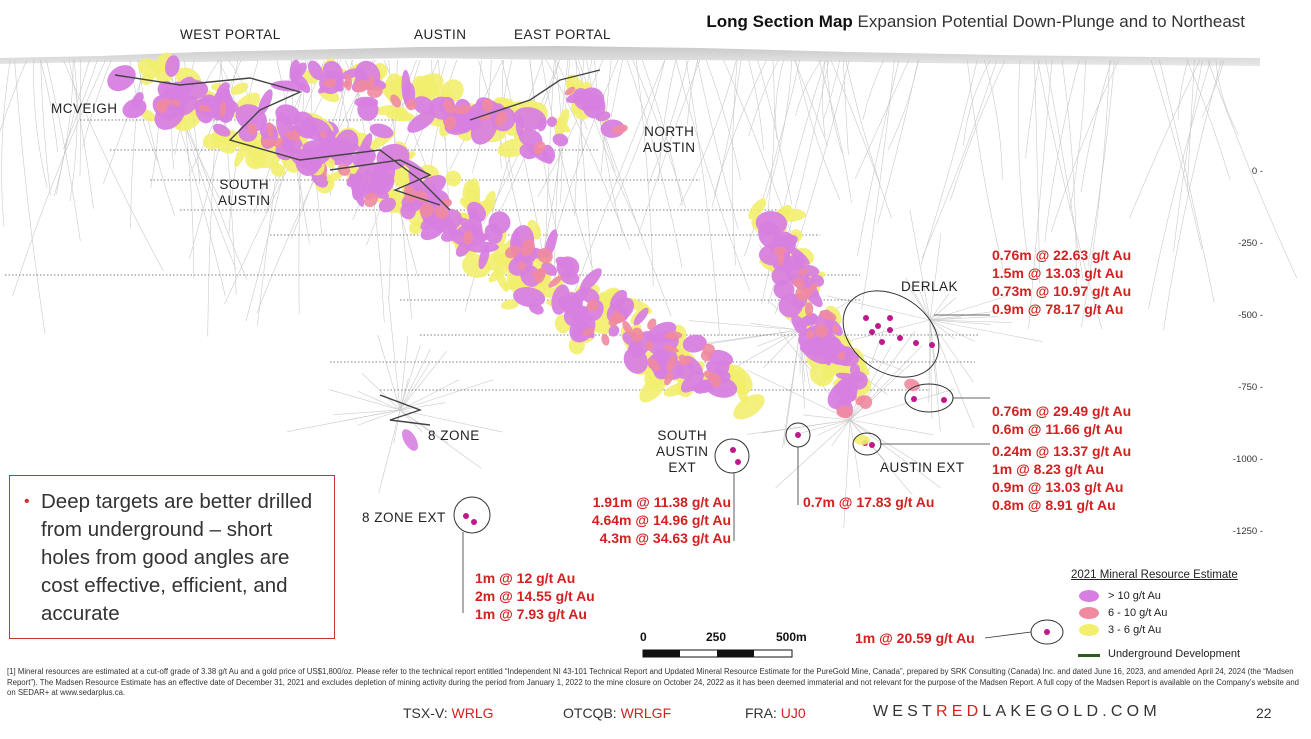 The height and width of the screenshot is (739, 1311). What do you see at coordinates (84, 108) in the screenshot?
I see `zone-label-mcveigh: MCVEIGH` at bounding box center [84, 108].